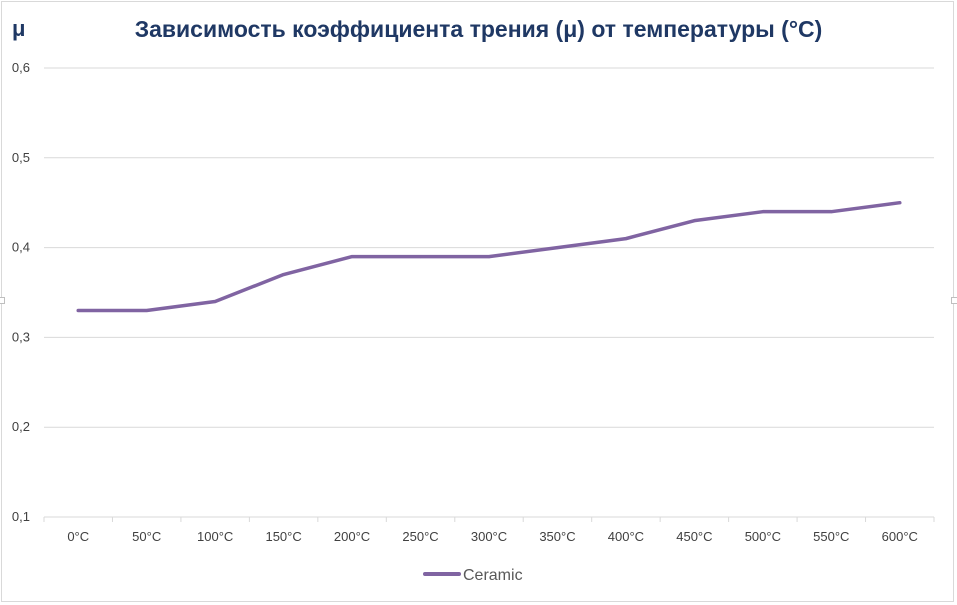 The height and width of the screenshot is (605, 957). What do you see at coordinates (19, 28) in the screenshot?
I see `y-axis-label: μ` at bounding box center [19, 28].